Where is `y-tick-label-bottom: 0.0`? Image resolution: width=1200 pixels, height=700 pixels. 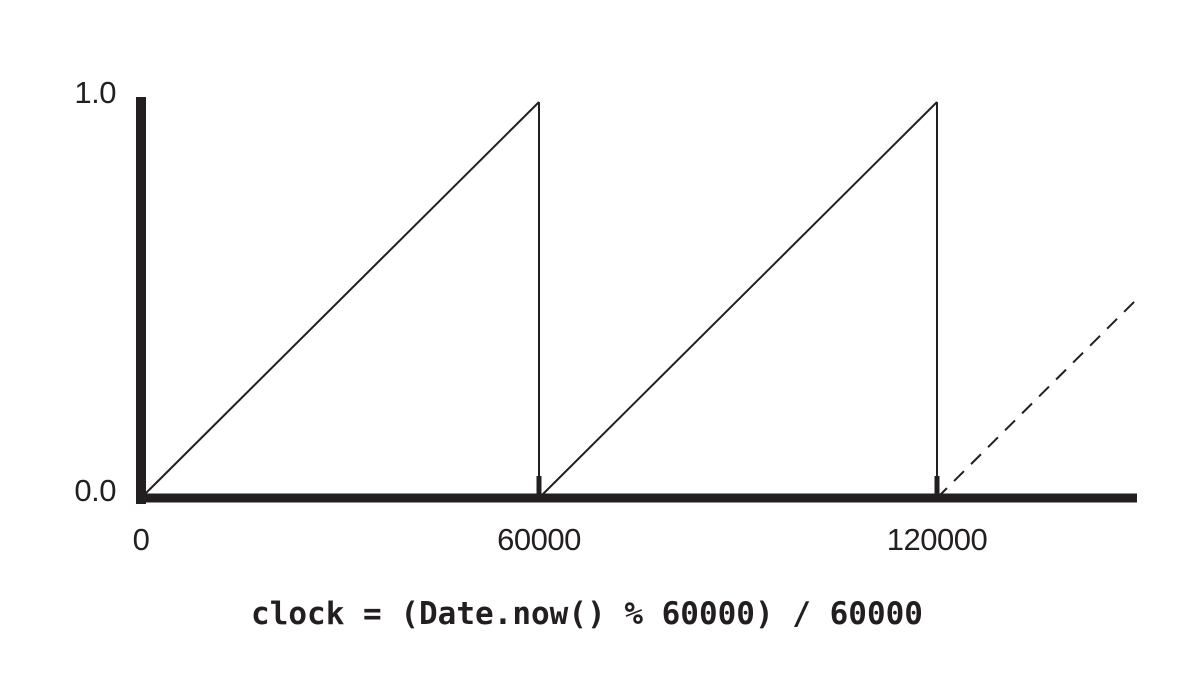
y-tick-label-bottom: 0.0 is located at coordinates (95, 490).